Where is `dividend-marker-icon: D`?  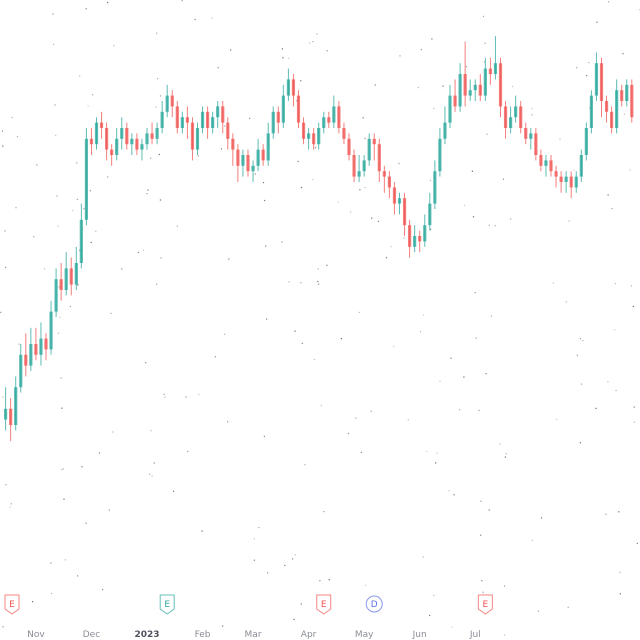
dividend-marker-icon: D is located at coordinates (374, 604).